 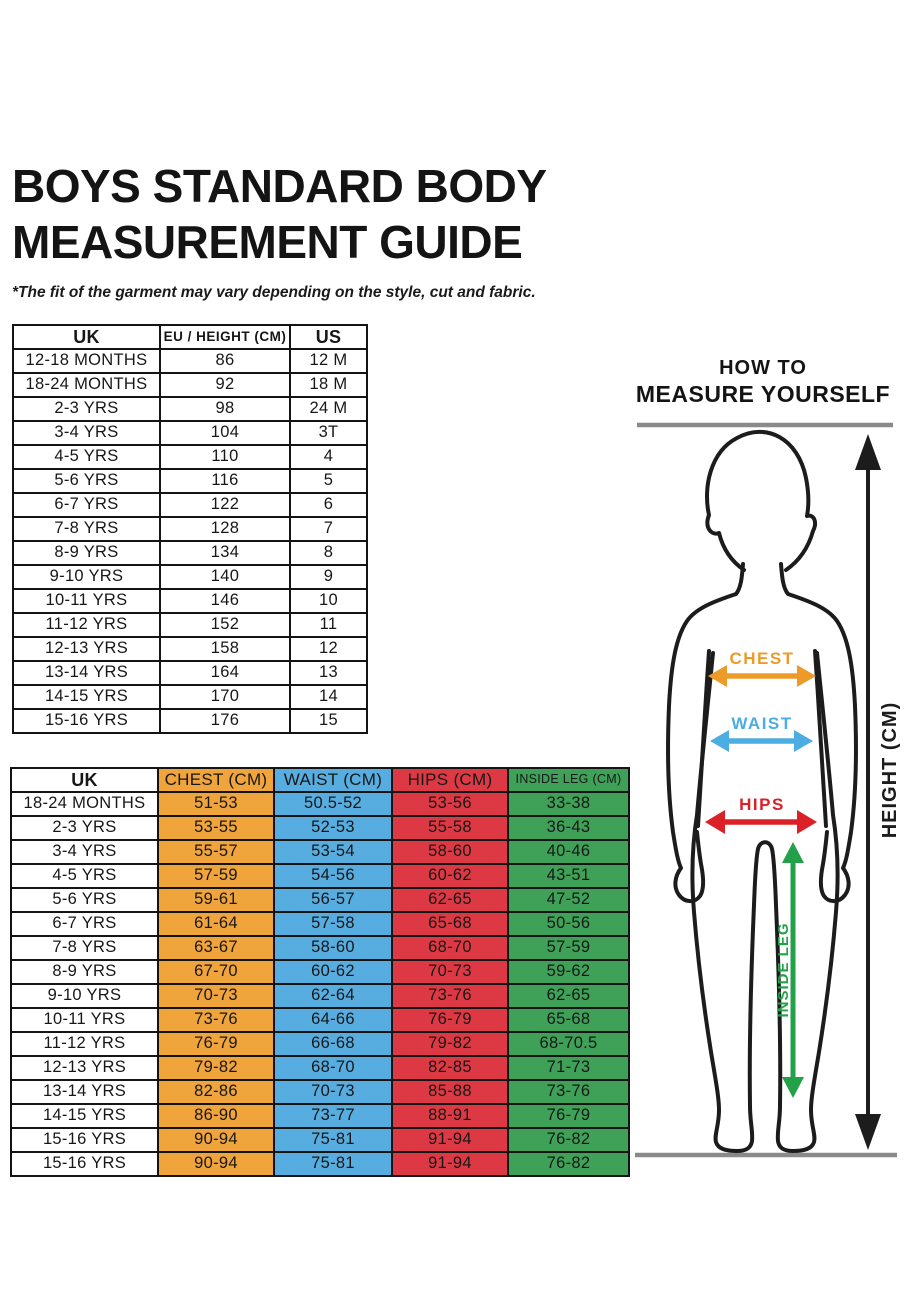 I want to click on table-cell: 82-85, so click(x=450, y=1068).